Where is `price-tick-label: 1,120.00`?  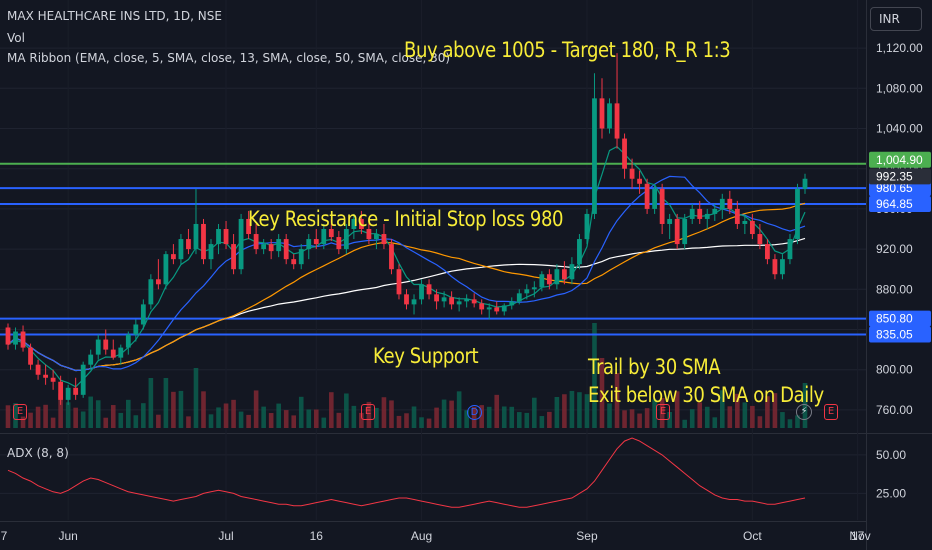
price-tick-label: 1,120.00 is located at coordinates (899, 48).